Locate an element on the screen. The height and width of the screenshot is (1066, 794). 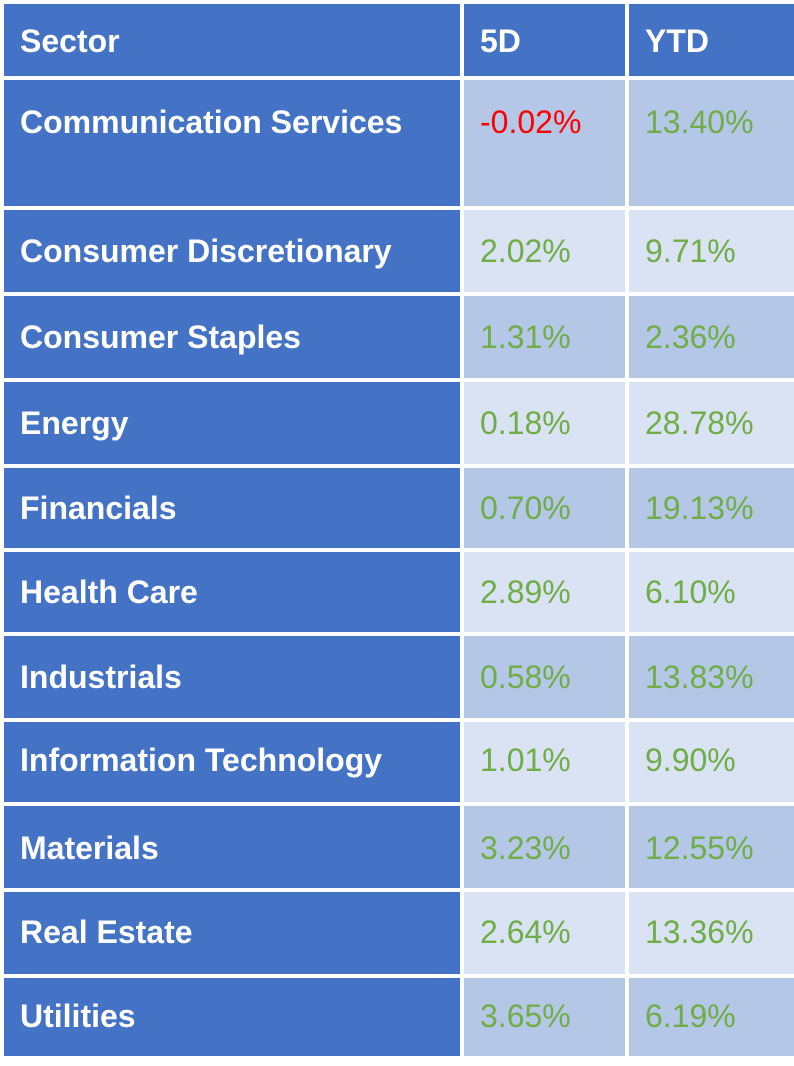
table-row: Communication Services -0.02% 13.40% is located at coordinates (397, 143).